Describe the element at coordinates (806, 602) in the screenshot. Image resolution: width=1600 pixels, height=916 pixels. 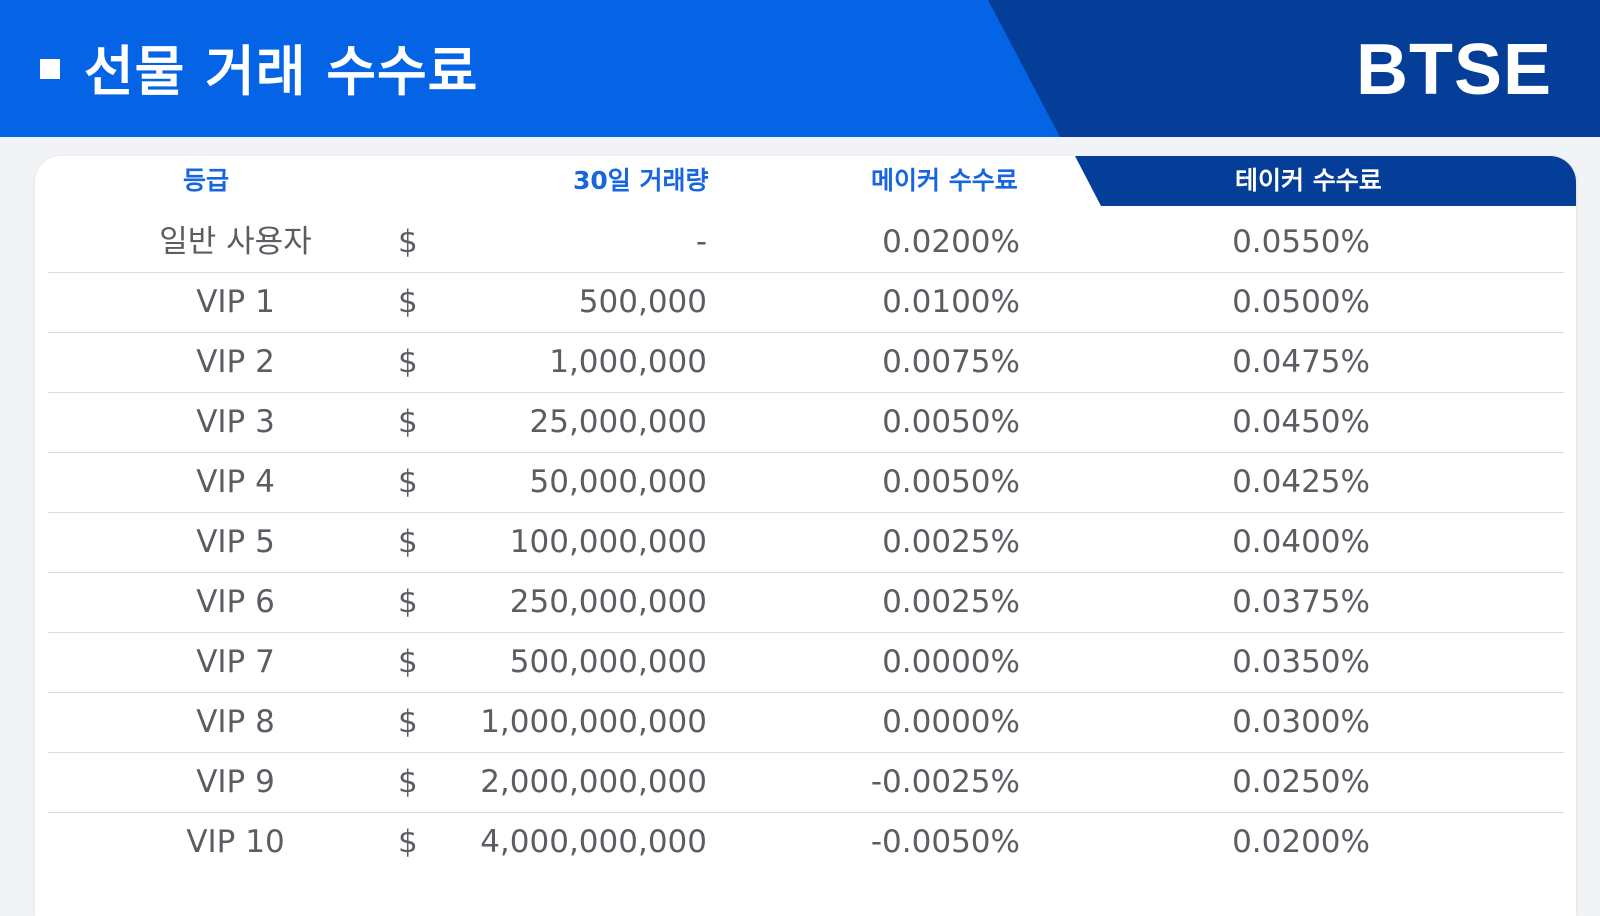
I see `table-row: VIP 6 $250,000,000 0.0025% 0.0375%` at that location.